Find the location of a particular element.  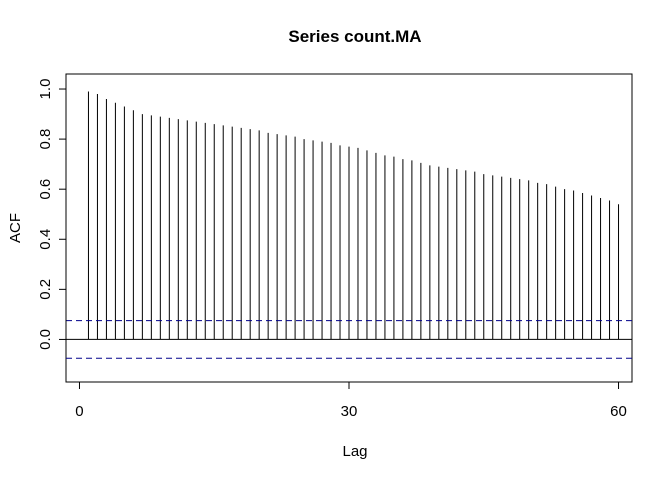

y-tick-label: 0.6 is located at coordinates (45, 189).